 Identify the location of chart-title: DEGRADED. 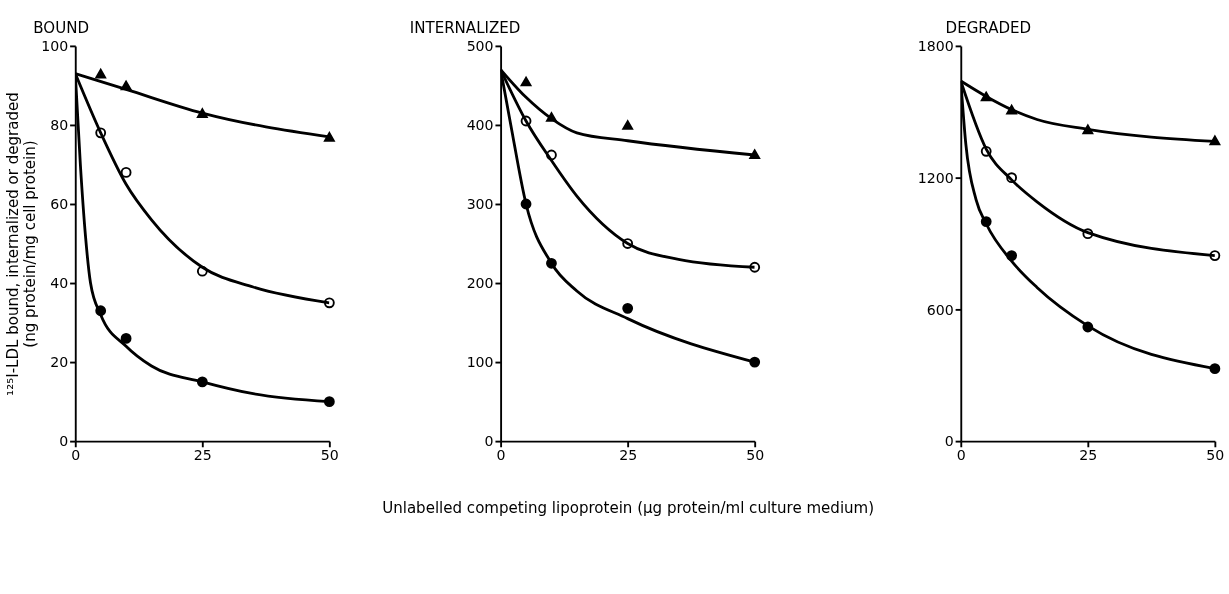
(988, 27).